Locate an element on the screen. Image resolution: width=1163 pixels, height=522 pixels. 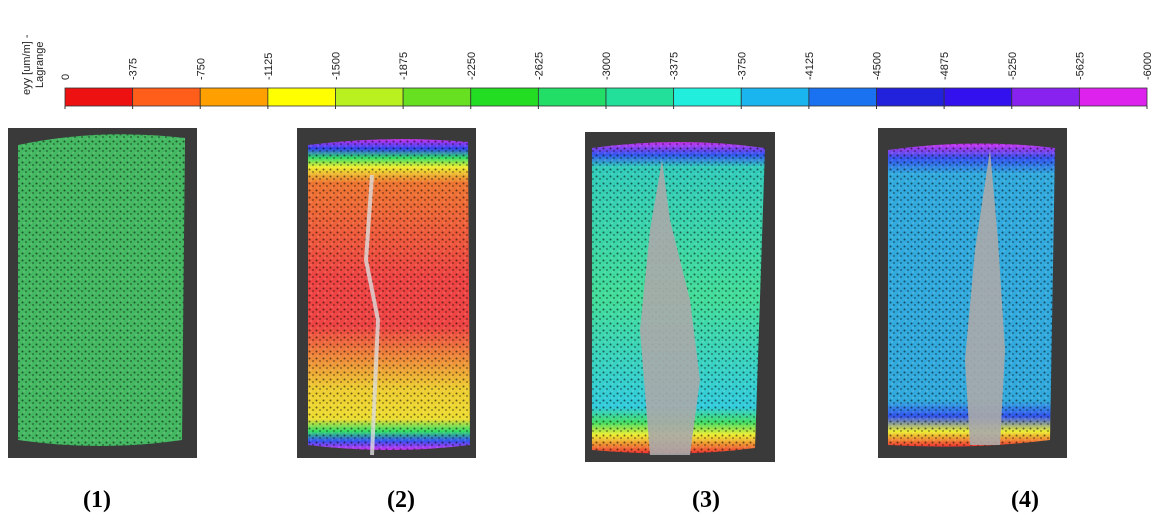
tick-label: -1875 is located at coordinates (404, 66).